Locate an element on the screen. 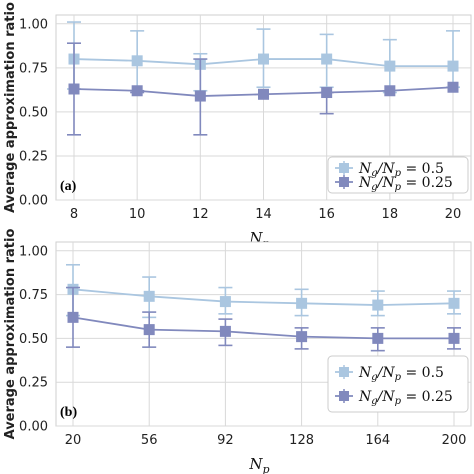 The height and width of the screenshot is (474, 474). x-tick-label: 92 is located at coordinates (225, 440).